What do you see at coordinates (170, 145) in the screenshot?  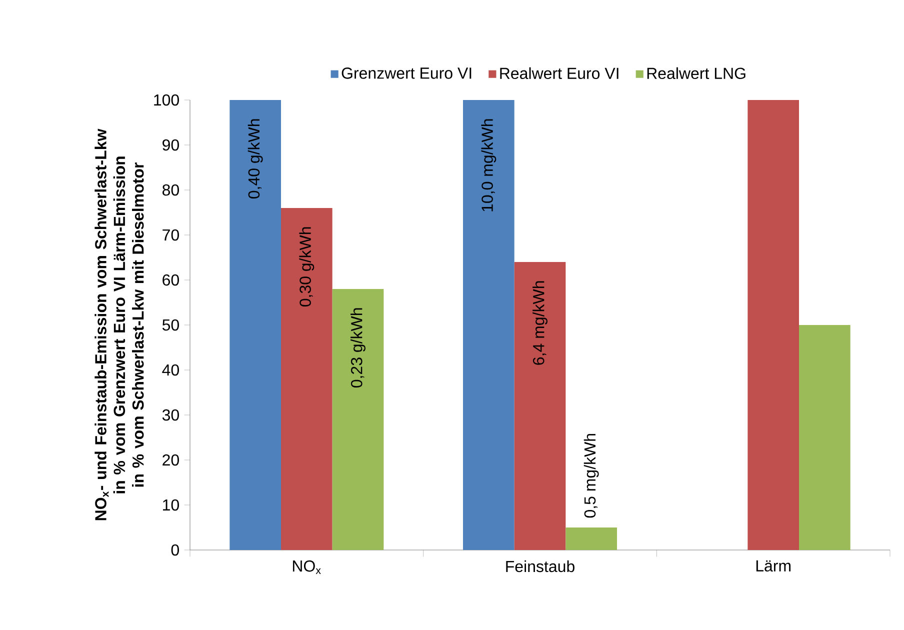 I see `y-tick-label: 90` at bounding box center [170, 145].